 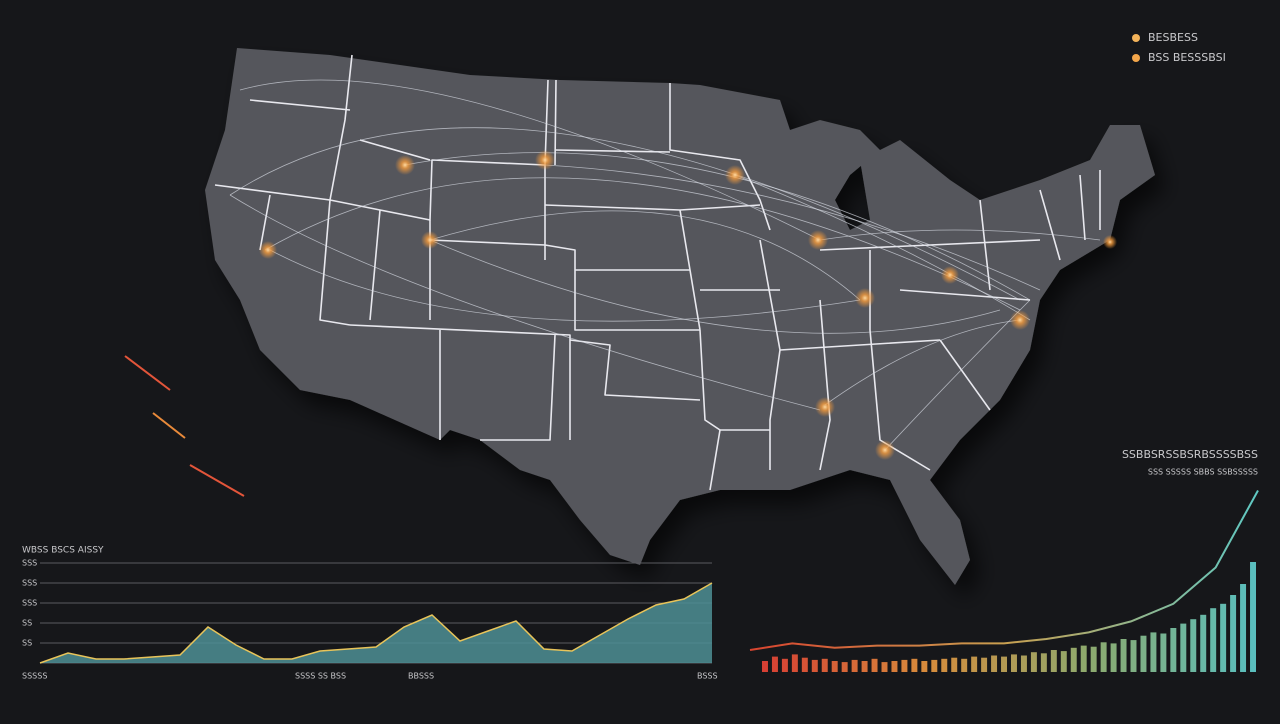 What do you see at coordinates (1173, 37) in the screenshot?
I see `legend-label: BESBESS` at bounding box center [1173, 37].